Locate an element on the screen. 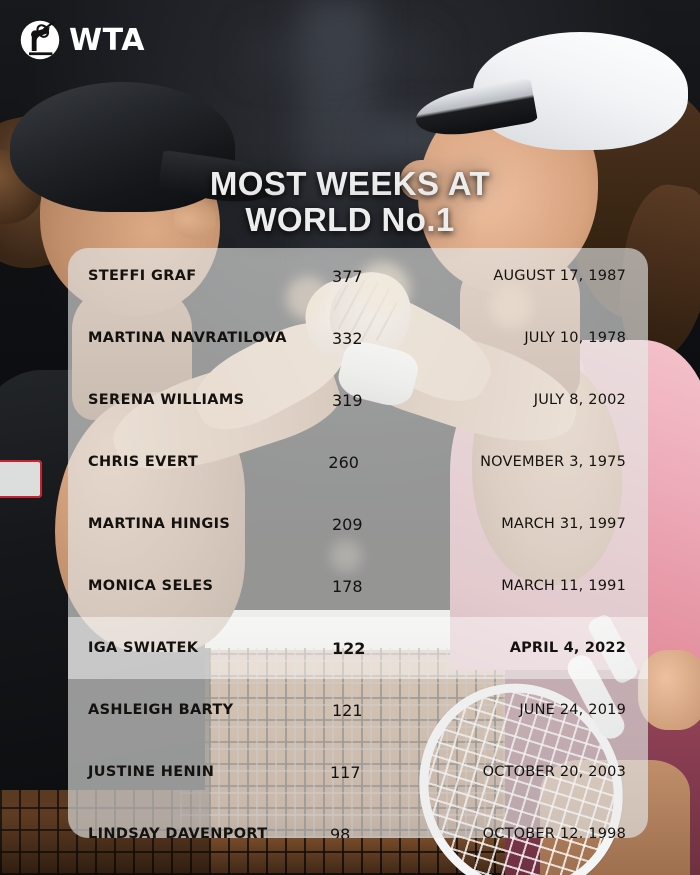 Image resolution: width=700 pixels, height=875 pixels. wta-logo: WTA is located at coordinates (81, 40).